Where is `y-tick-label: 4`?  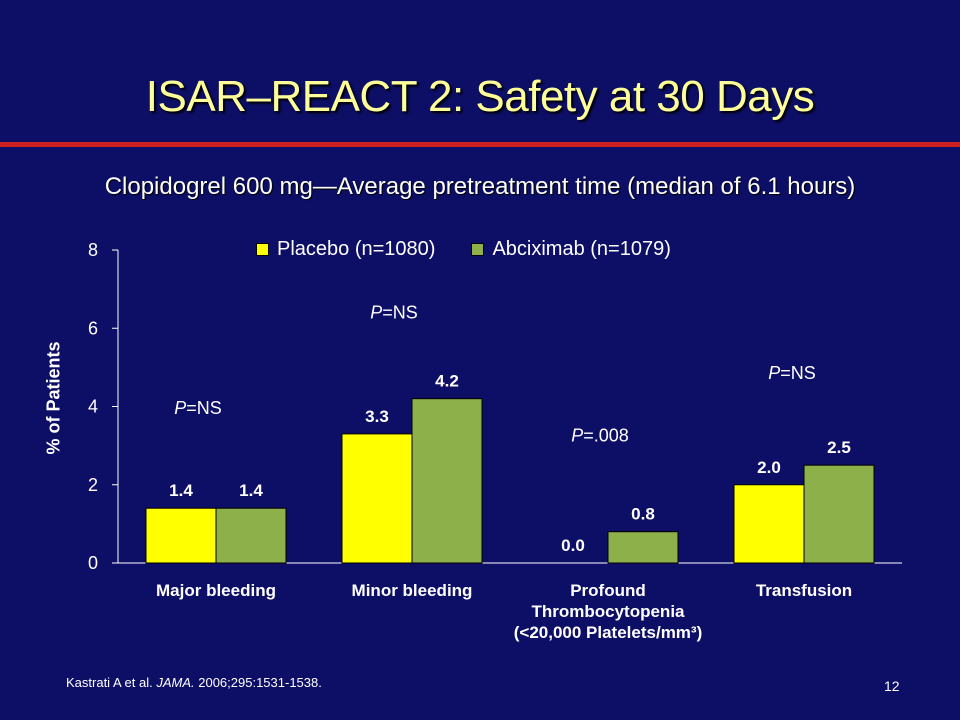
y-tick-label: 4 is located at coordinates (93, 407).